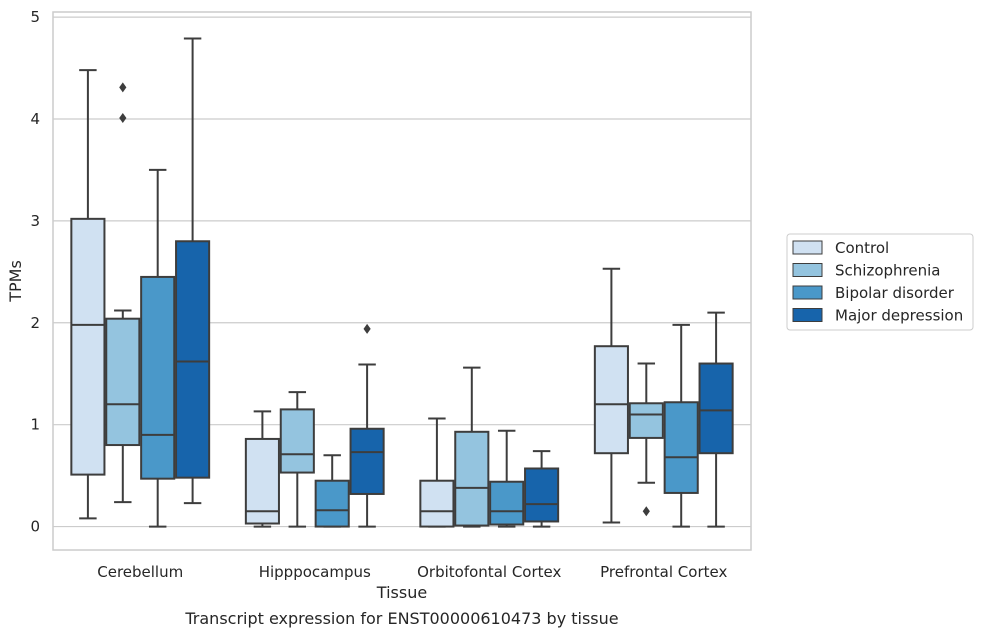 The height and width of the screenshot is (637, 983). Describe the element at coordinates (35, 119) in the screenshot. I see `y-tick-label: 4` at that location.